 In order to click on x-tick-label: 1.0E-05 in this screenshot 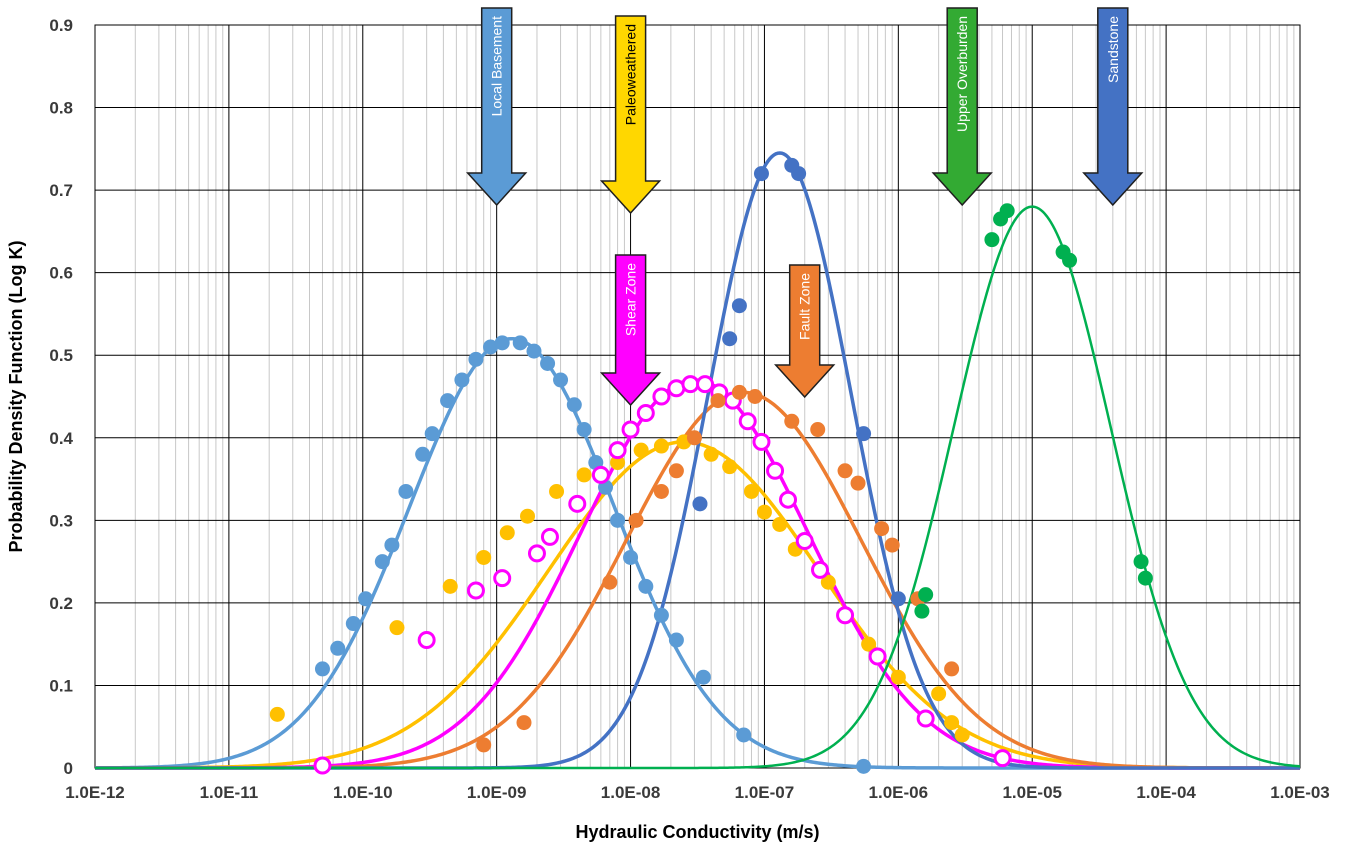, I will do `click(1032, 792)`.